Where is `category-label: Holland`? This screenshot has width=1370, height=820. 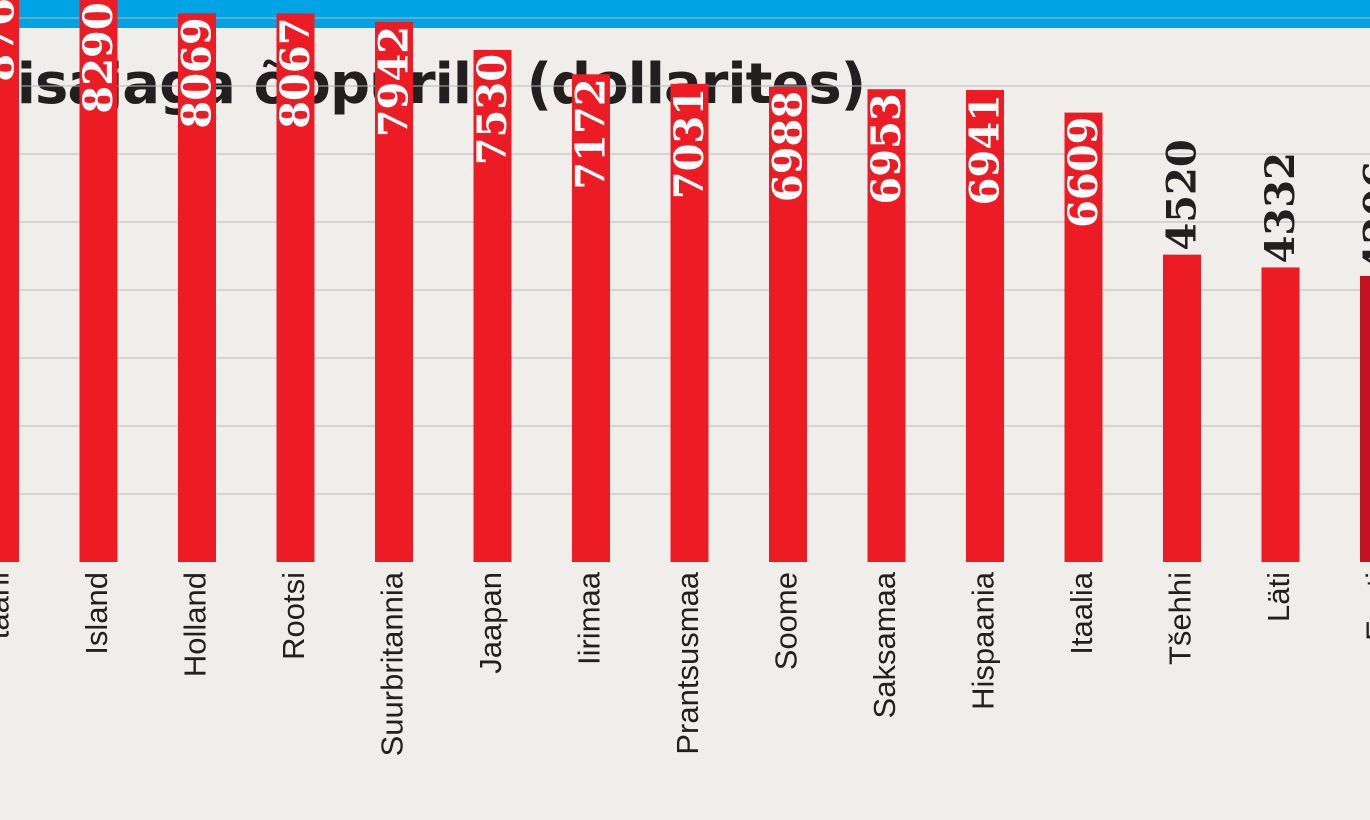
category-label: Holland is located at coordinates (195, 624).